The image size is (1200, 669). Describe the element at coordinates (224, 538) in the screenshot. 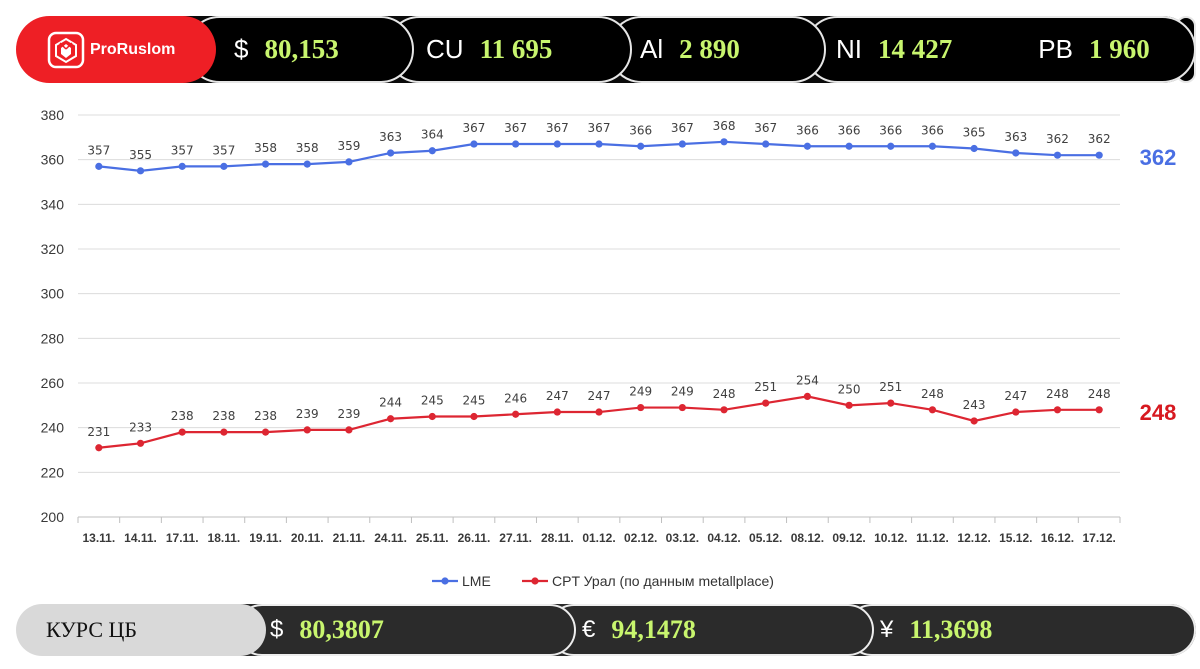

I see `x-tick-label: 18.11.` at that location.